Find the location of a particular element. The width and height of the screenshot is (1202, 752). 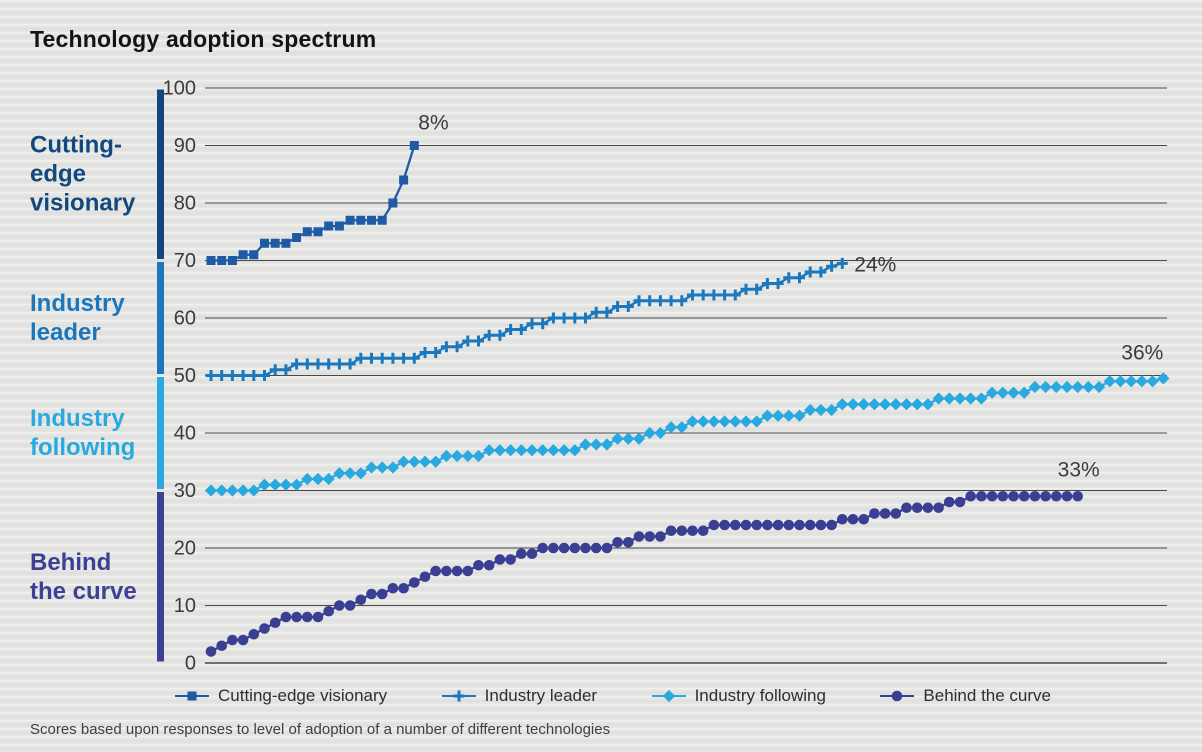

industry-leader-line is located at coordinates (527, 319).